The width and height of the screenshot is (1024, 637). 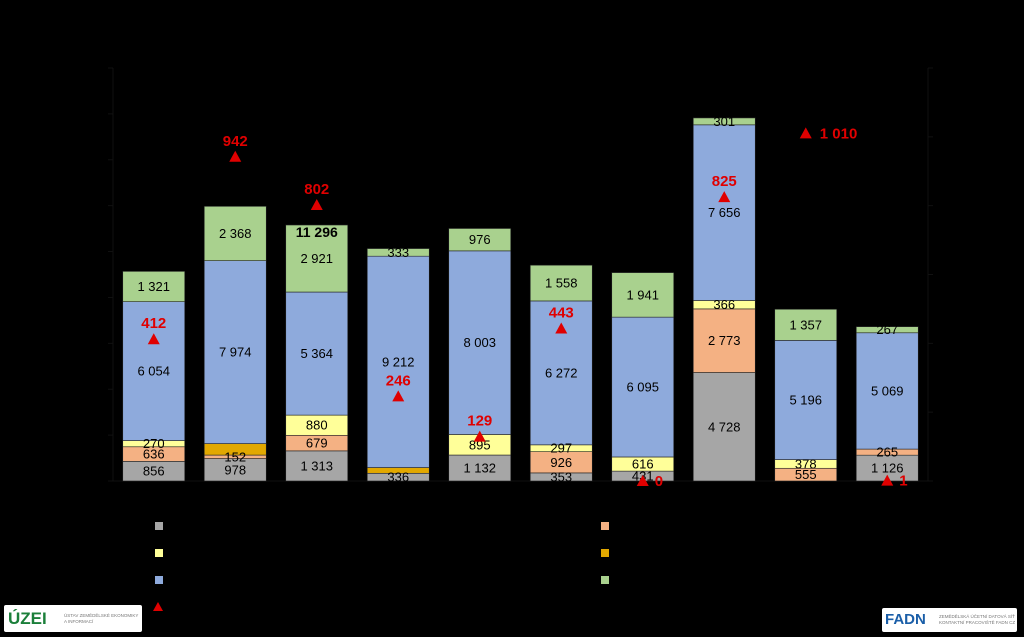 What do you see at coordinates (561, 372) in the screenshot?
I see `bar-segment-label: 6 272` at bounding box center [561, 372].